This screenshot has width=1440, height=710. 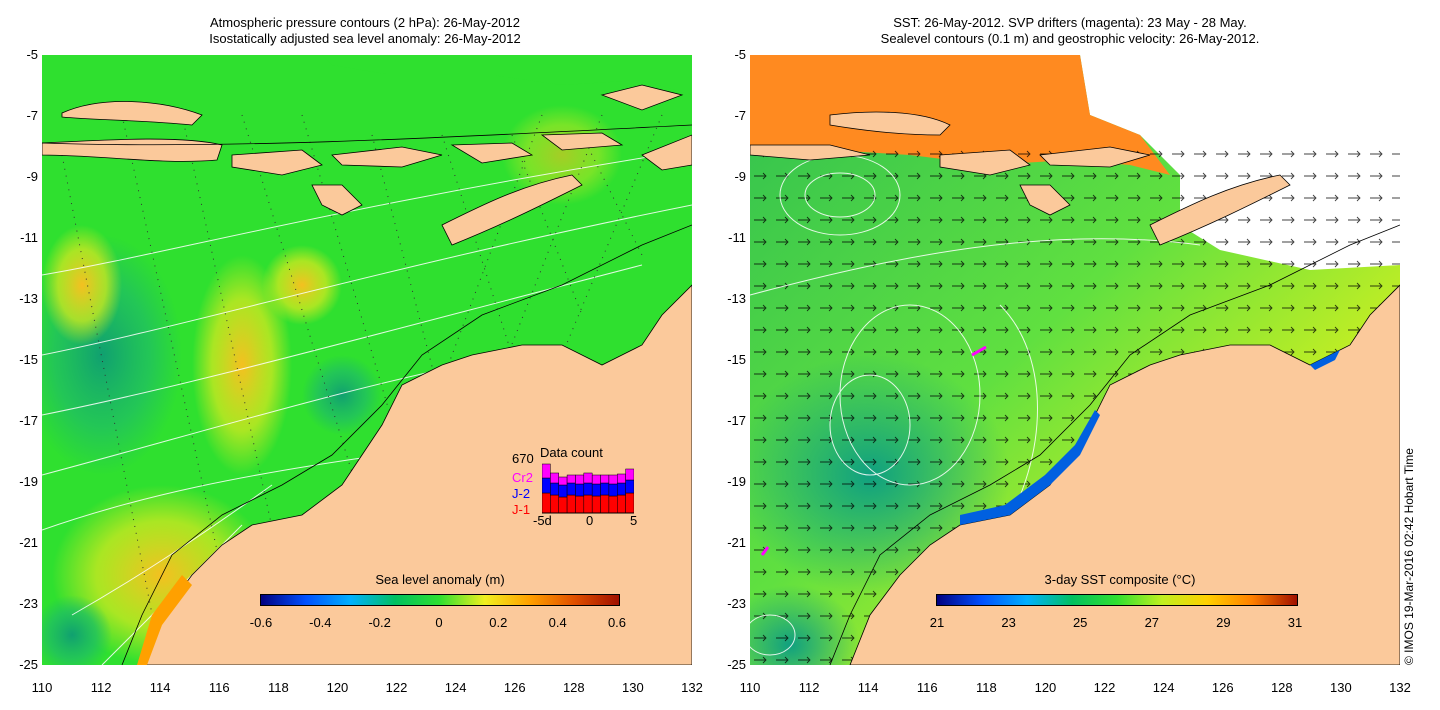 I want to click on left-longitude-tick: 122, so click(x=396, y=687).